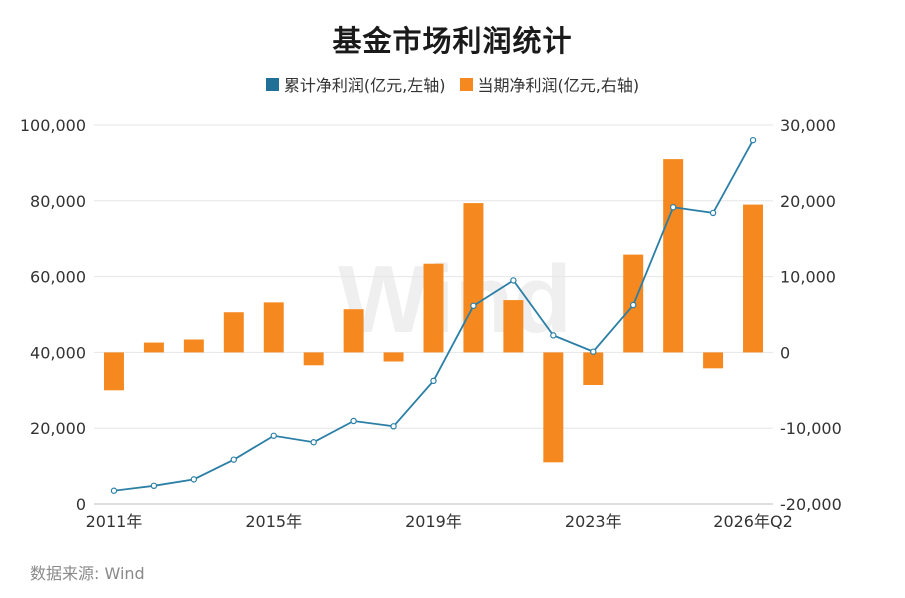 The image size is (905, 598). I want to click on chart-title: 基金市场利润统计, so click(452, 41).